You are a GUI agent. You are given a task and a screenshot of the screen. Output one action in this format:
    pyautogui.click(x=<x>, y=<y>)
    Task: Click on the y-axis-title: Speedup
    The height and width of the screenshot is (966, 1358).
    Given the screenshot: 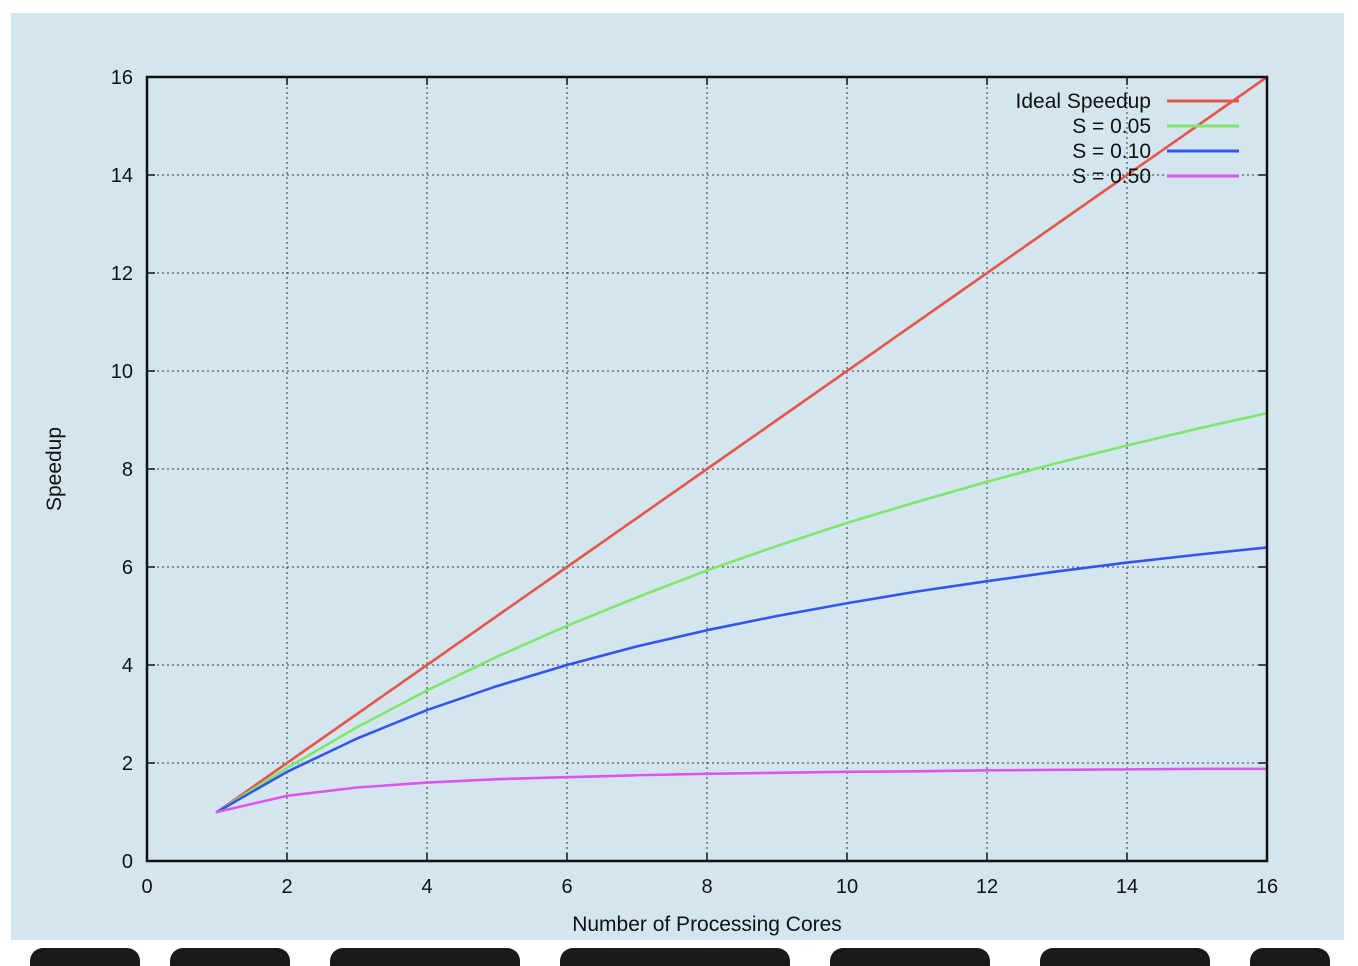 What is the action you would take?
    pyautogui.click(x=54, y=469)
    